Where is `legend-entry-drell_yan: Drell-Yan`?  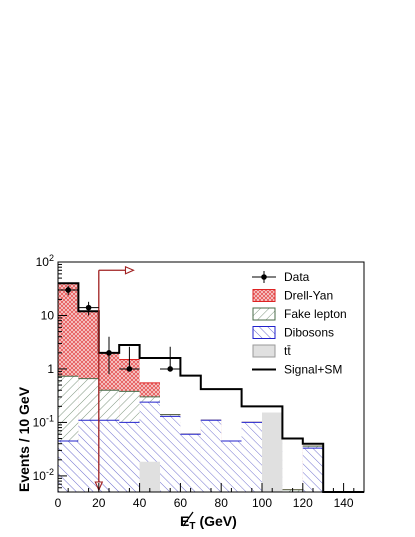 legend-entry-drell_yan: Drell-Yan is located at coordinates (292, 296).